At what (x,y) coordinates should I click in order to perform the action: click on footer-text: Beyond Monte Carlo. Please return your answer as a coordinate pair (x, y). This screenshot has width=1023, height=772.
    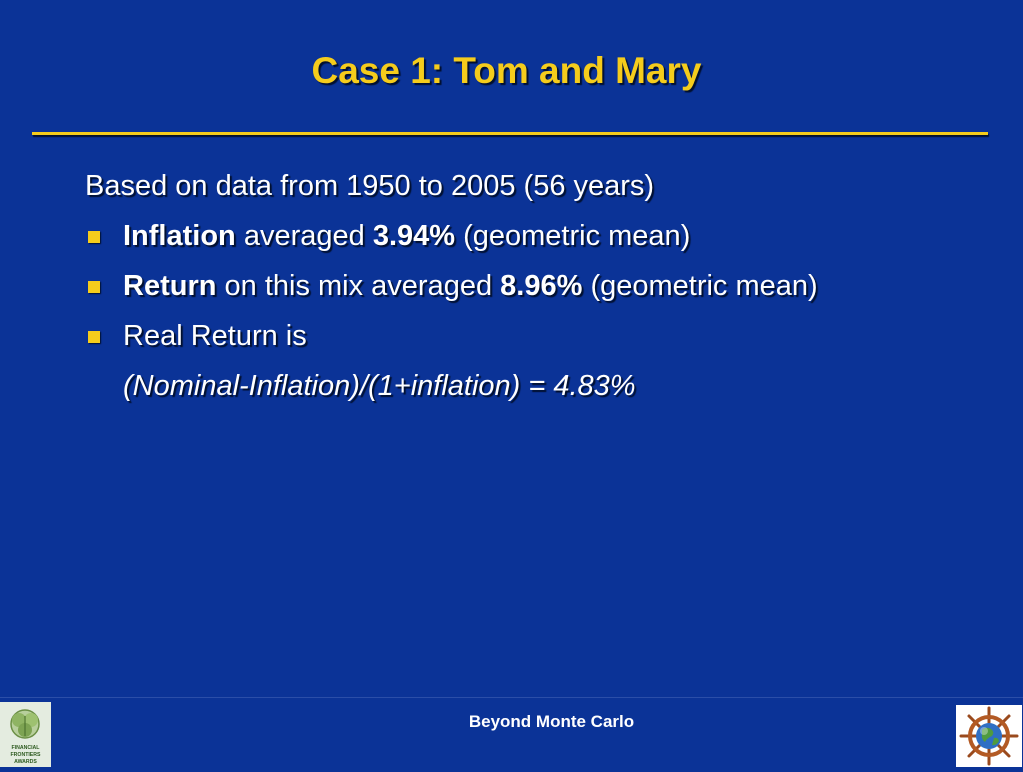
    Looking at the image, I should click on (551, 721).